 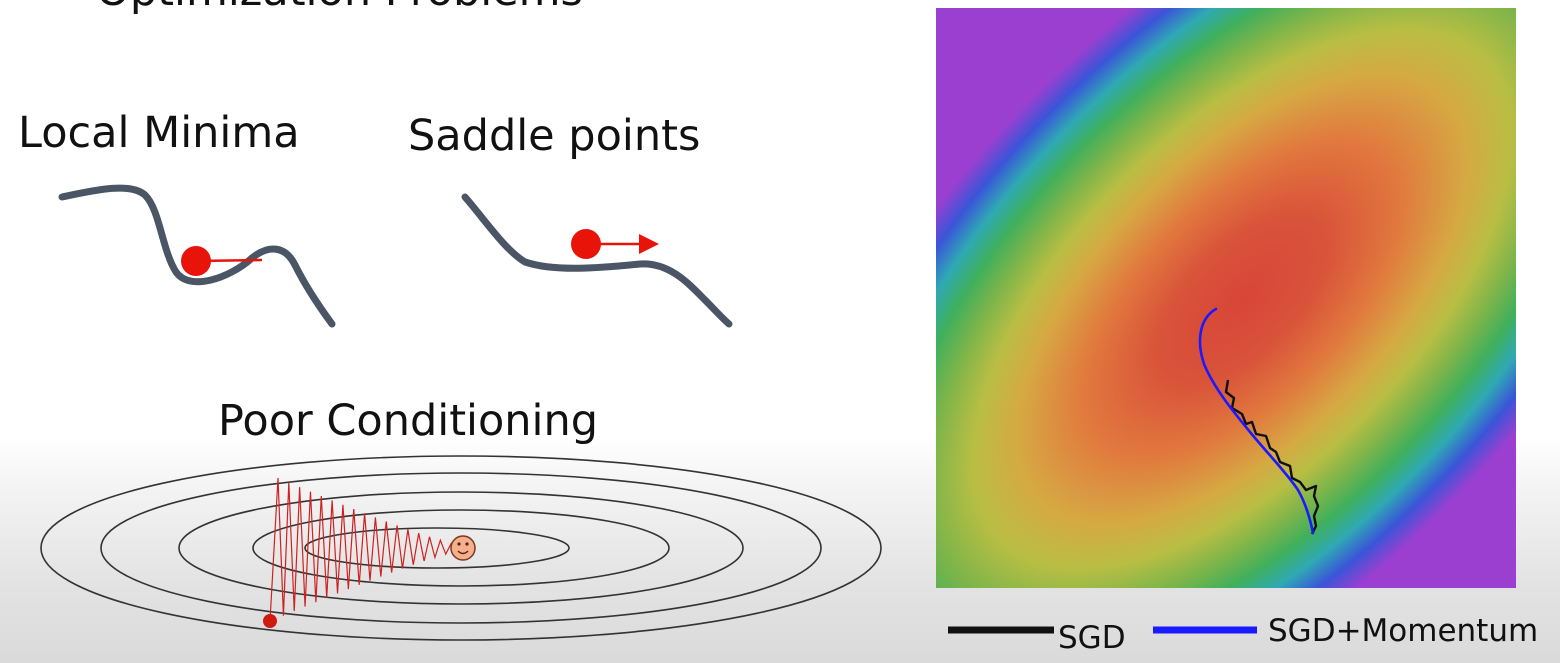 I want to click on local-minima-illustration, so click(x=197, y=256).